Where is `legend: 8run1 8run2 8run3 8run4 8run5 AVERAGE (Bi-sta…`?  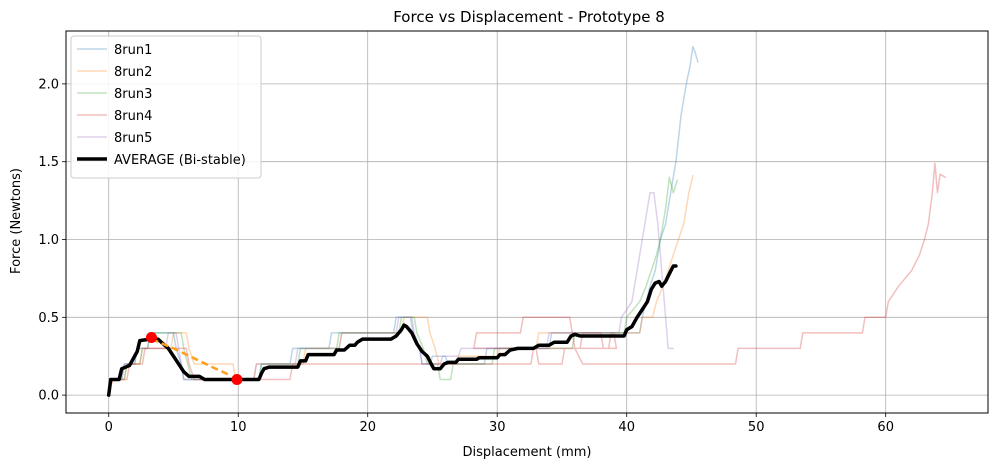
legend: 8run1 8run2 8run3 8run4 8run5 AVERAGE (Bi-sta… is located at coordinates (166, 107).